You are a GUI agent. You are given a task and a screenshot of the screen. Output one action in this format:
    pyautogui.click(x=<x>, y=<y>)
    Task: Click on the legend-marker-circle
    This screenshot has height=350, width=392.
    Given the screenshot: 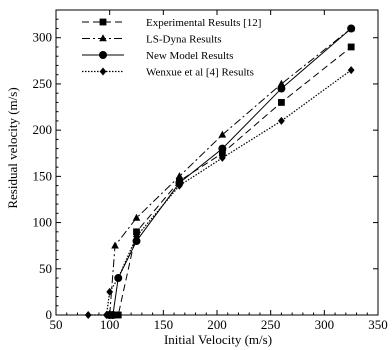 What is the action you would take?
    pyautogui.click(x=103, y=55)
    